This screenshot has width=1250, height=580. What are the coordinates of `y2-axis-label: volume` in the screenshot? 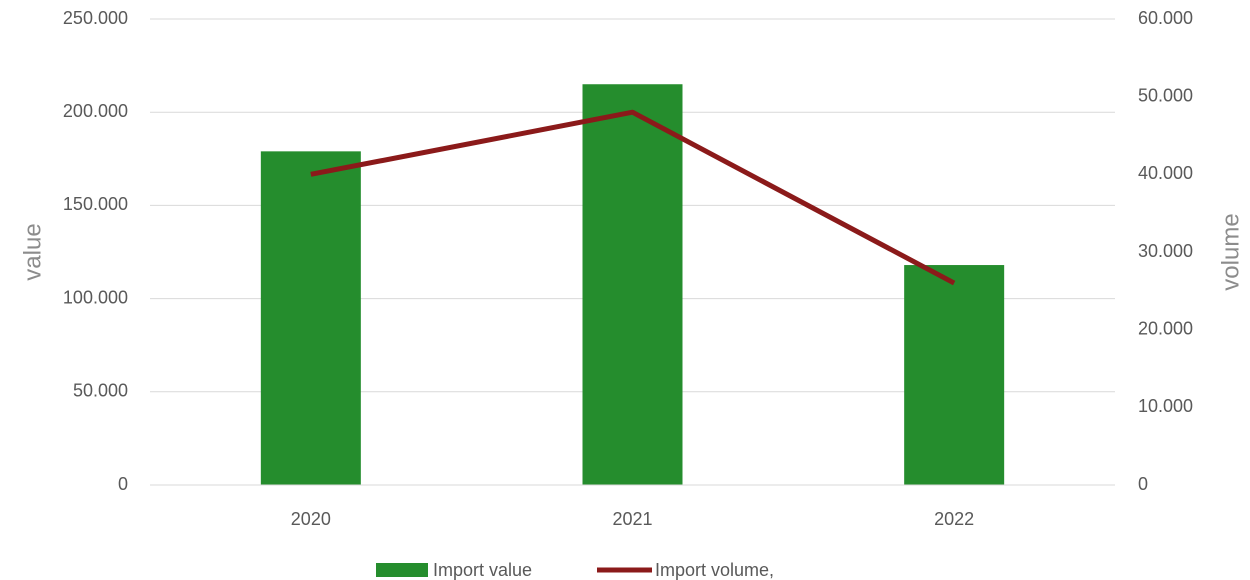 It's located at (1230, 251).